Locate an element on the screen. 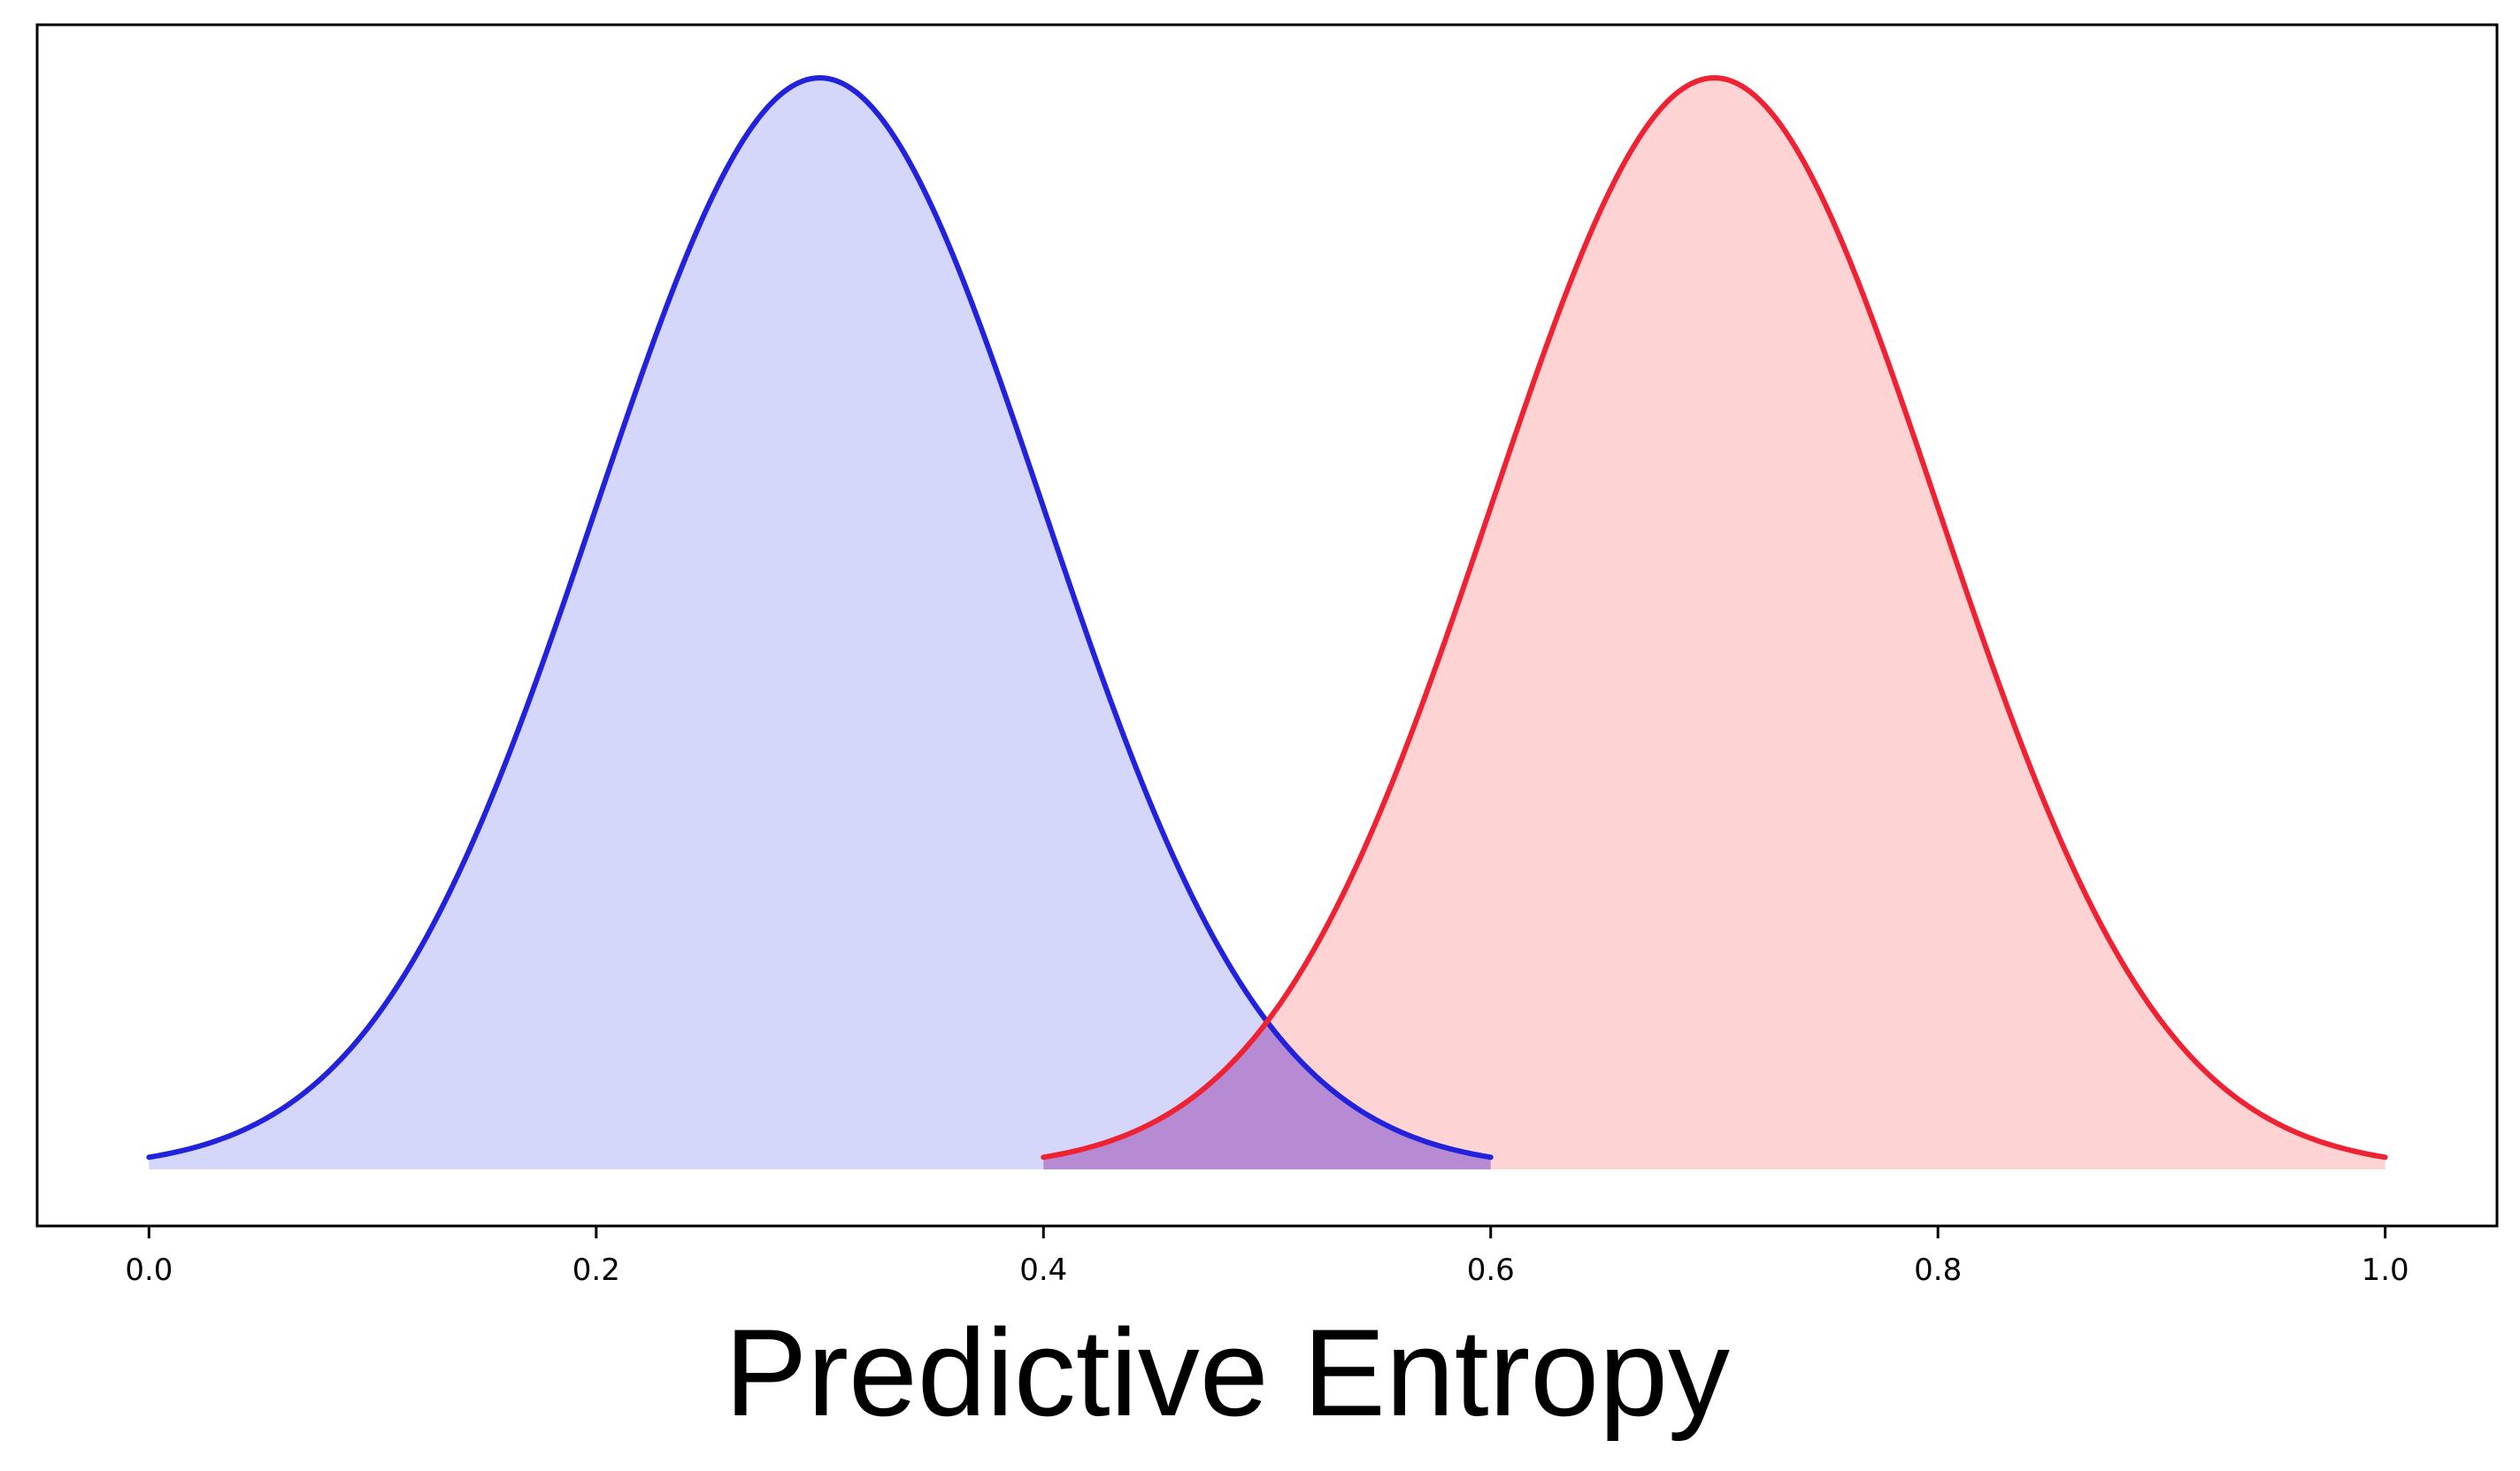  x-tick-label: 0.0 is located at coordinates (149, 1270).